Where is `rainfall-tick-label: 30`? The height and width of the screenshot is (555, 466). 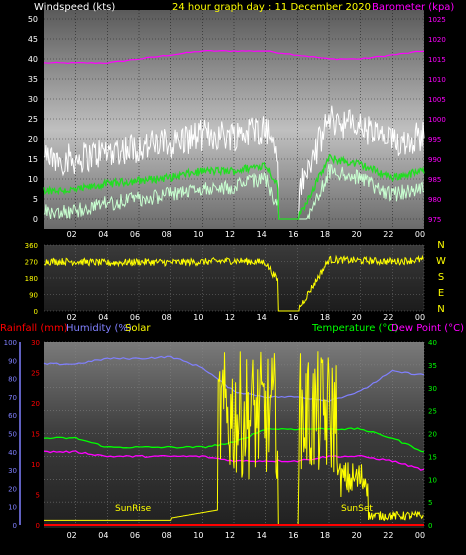 rainfall-tick-label: 30 is located at coordinates (35, 343).